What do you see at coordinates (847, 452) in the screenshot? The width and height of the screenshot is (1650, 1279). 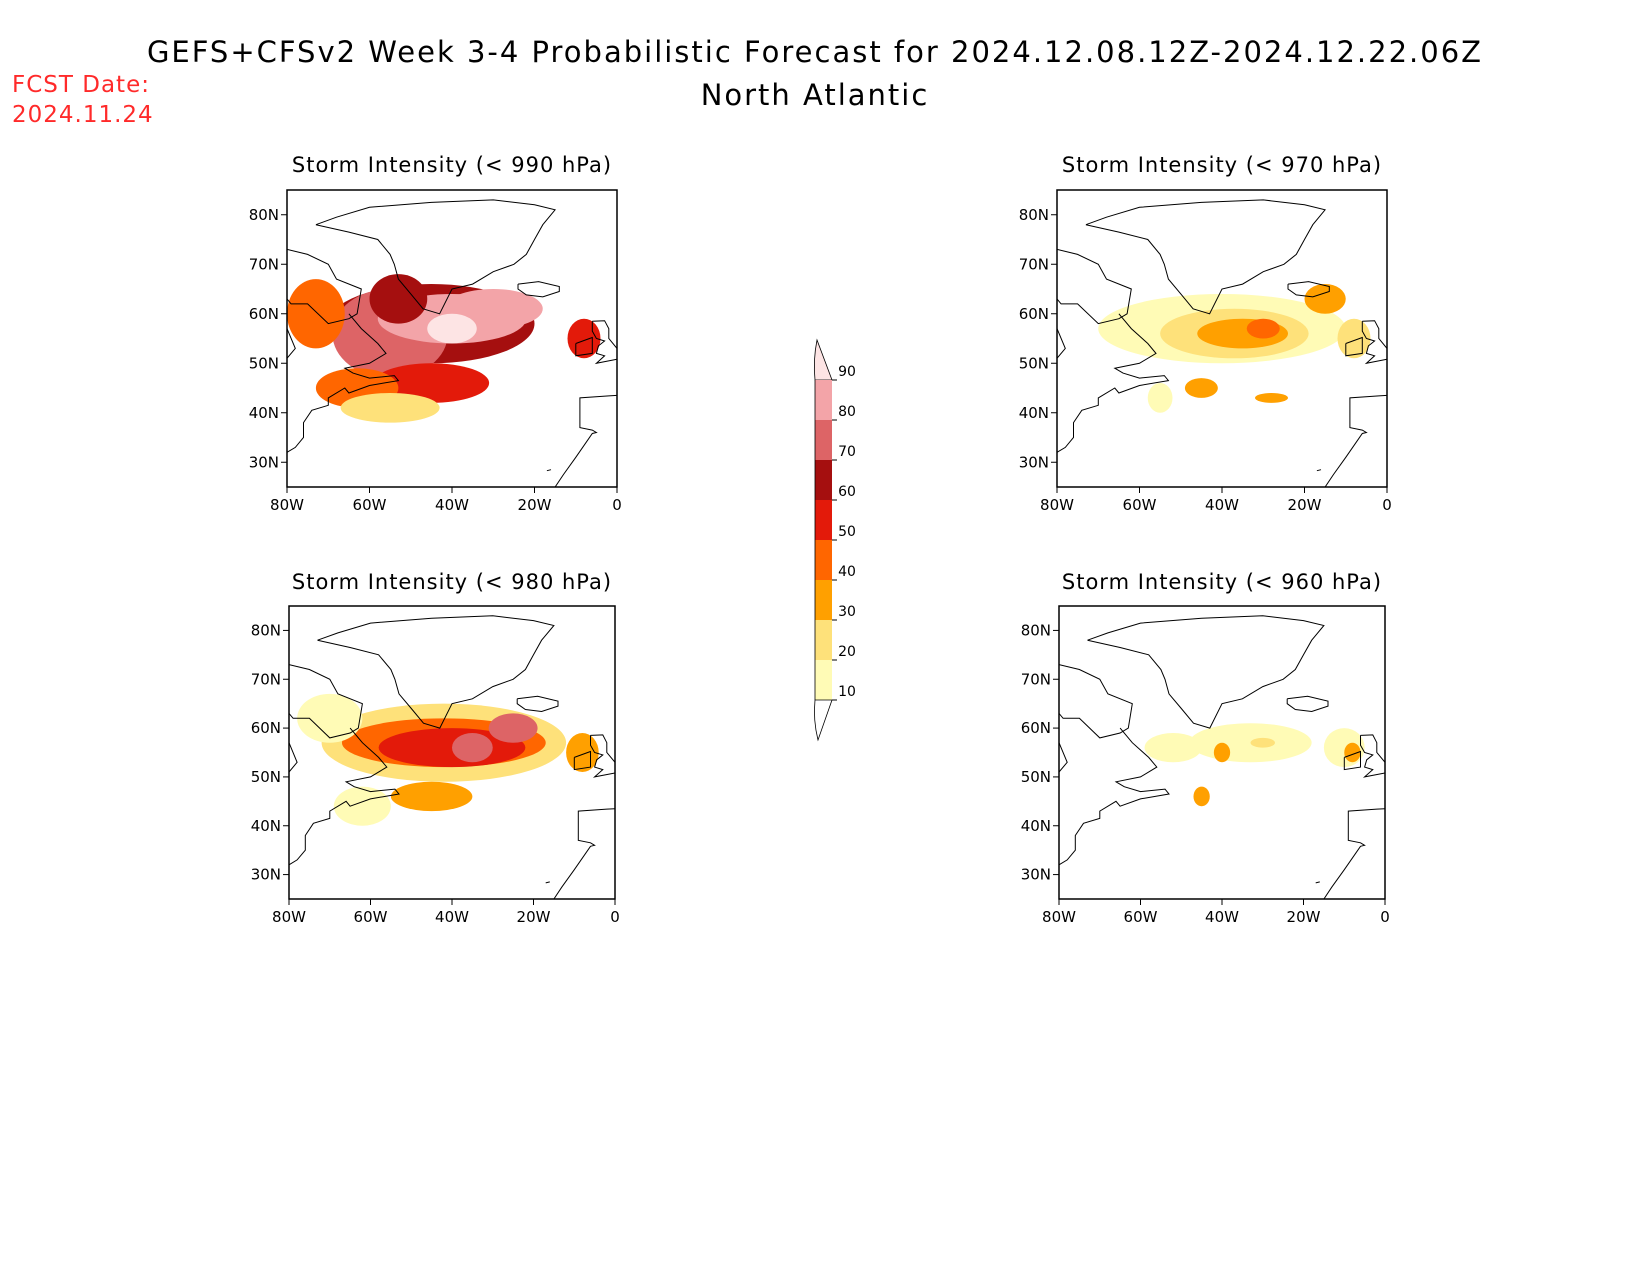 I see `colorbar-label: 70` at bounding box center [847, 452].